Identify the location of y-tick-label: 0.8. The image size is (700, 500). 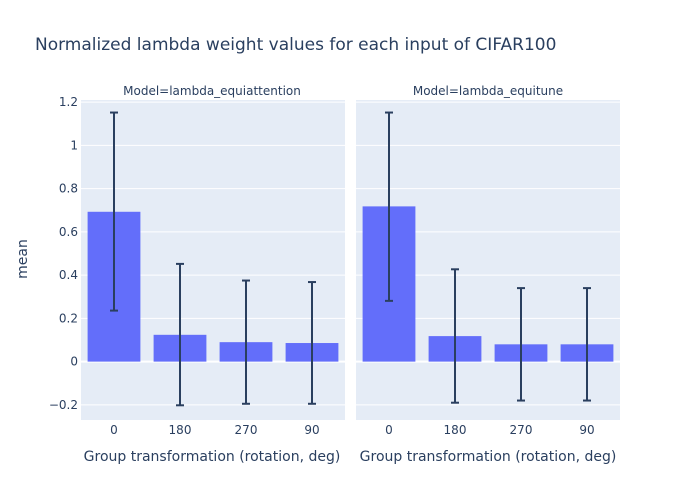
(68, 189).